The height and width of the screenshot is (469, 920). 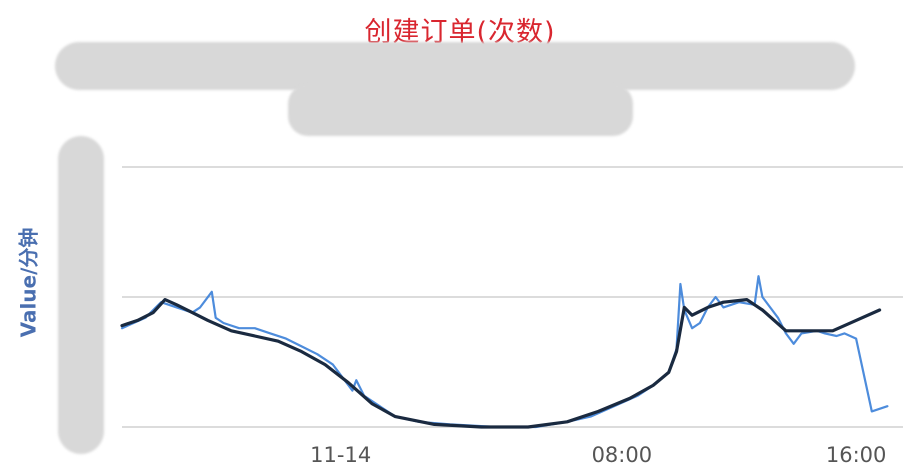 I want to click on x-tick-label-0: 11-14, so click(x=340, y=455).